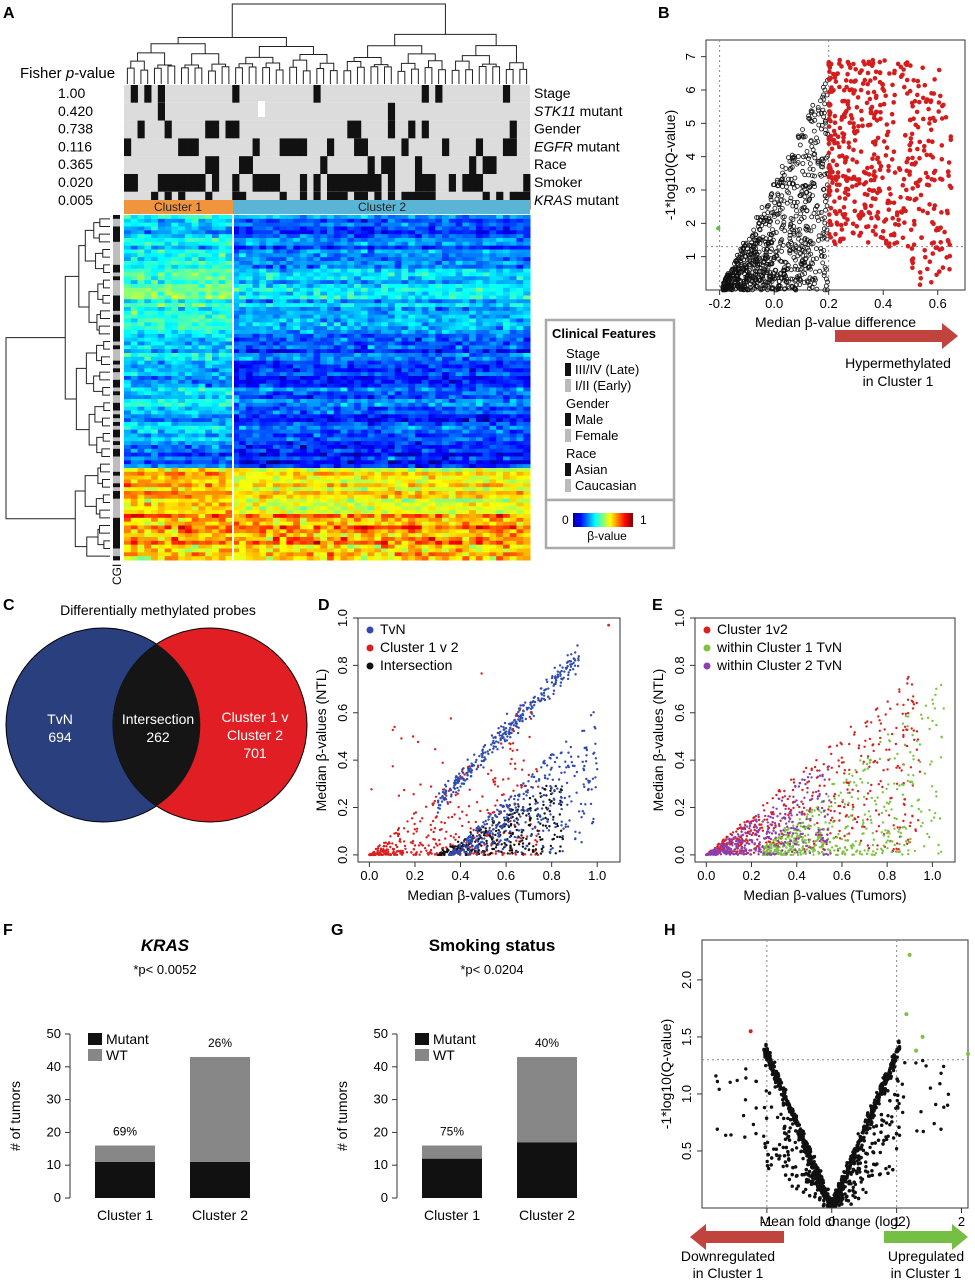  What do you see at coordinates (164, 969) in the screenshot?
I see `chart-subtitle: *p< 0.0052` at bounding box center [164, 969].